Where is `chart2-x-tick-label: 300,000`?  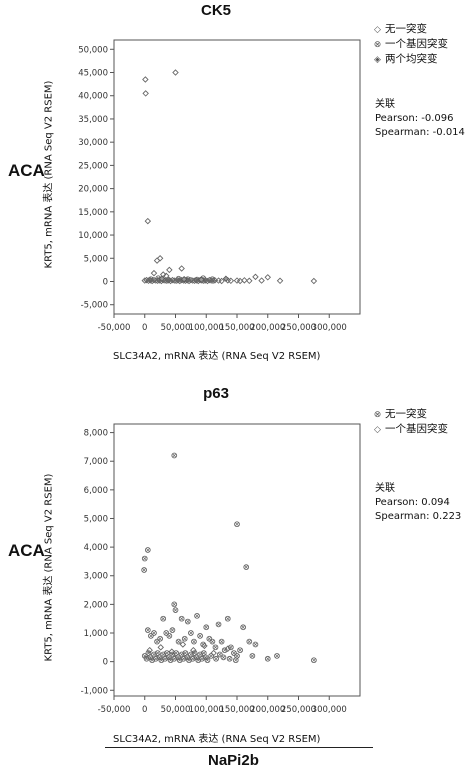 chart2-x-tick-label: 300,000 is located at coordinates (329, 710).